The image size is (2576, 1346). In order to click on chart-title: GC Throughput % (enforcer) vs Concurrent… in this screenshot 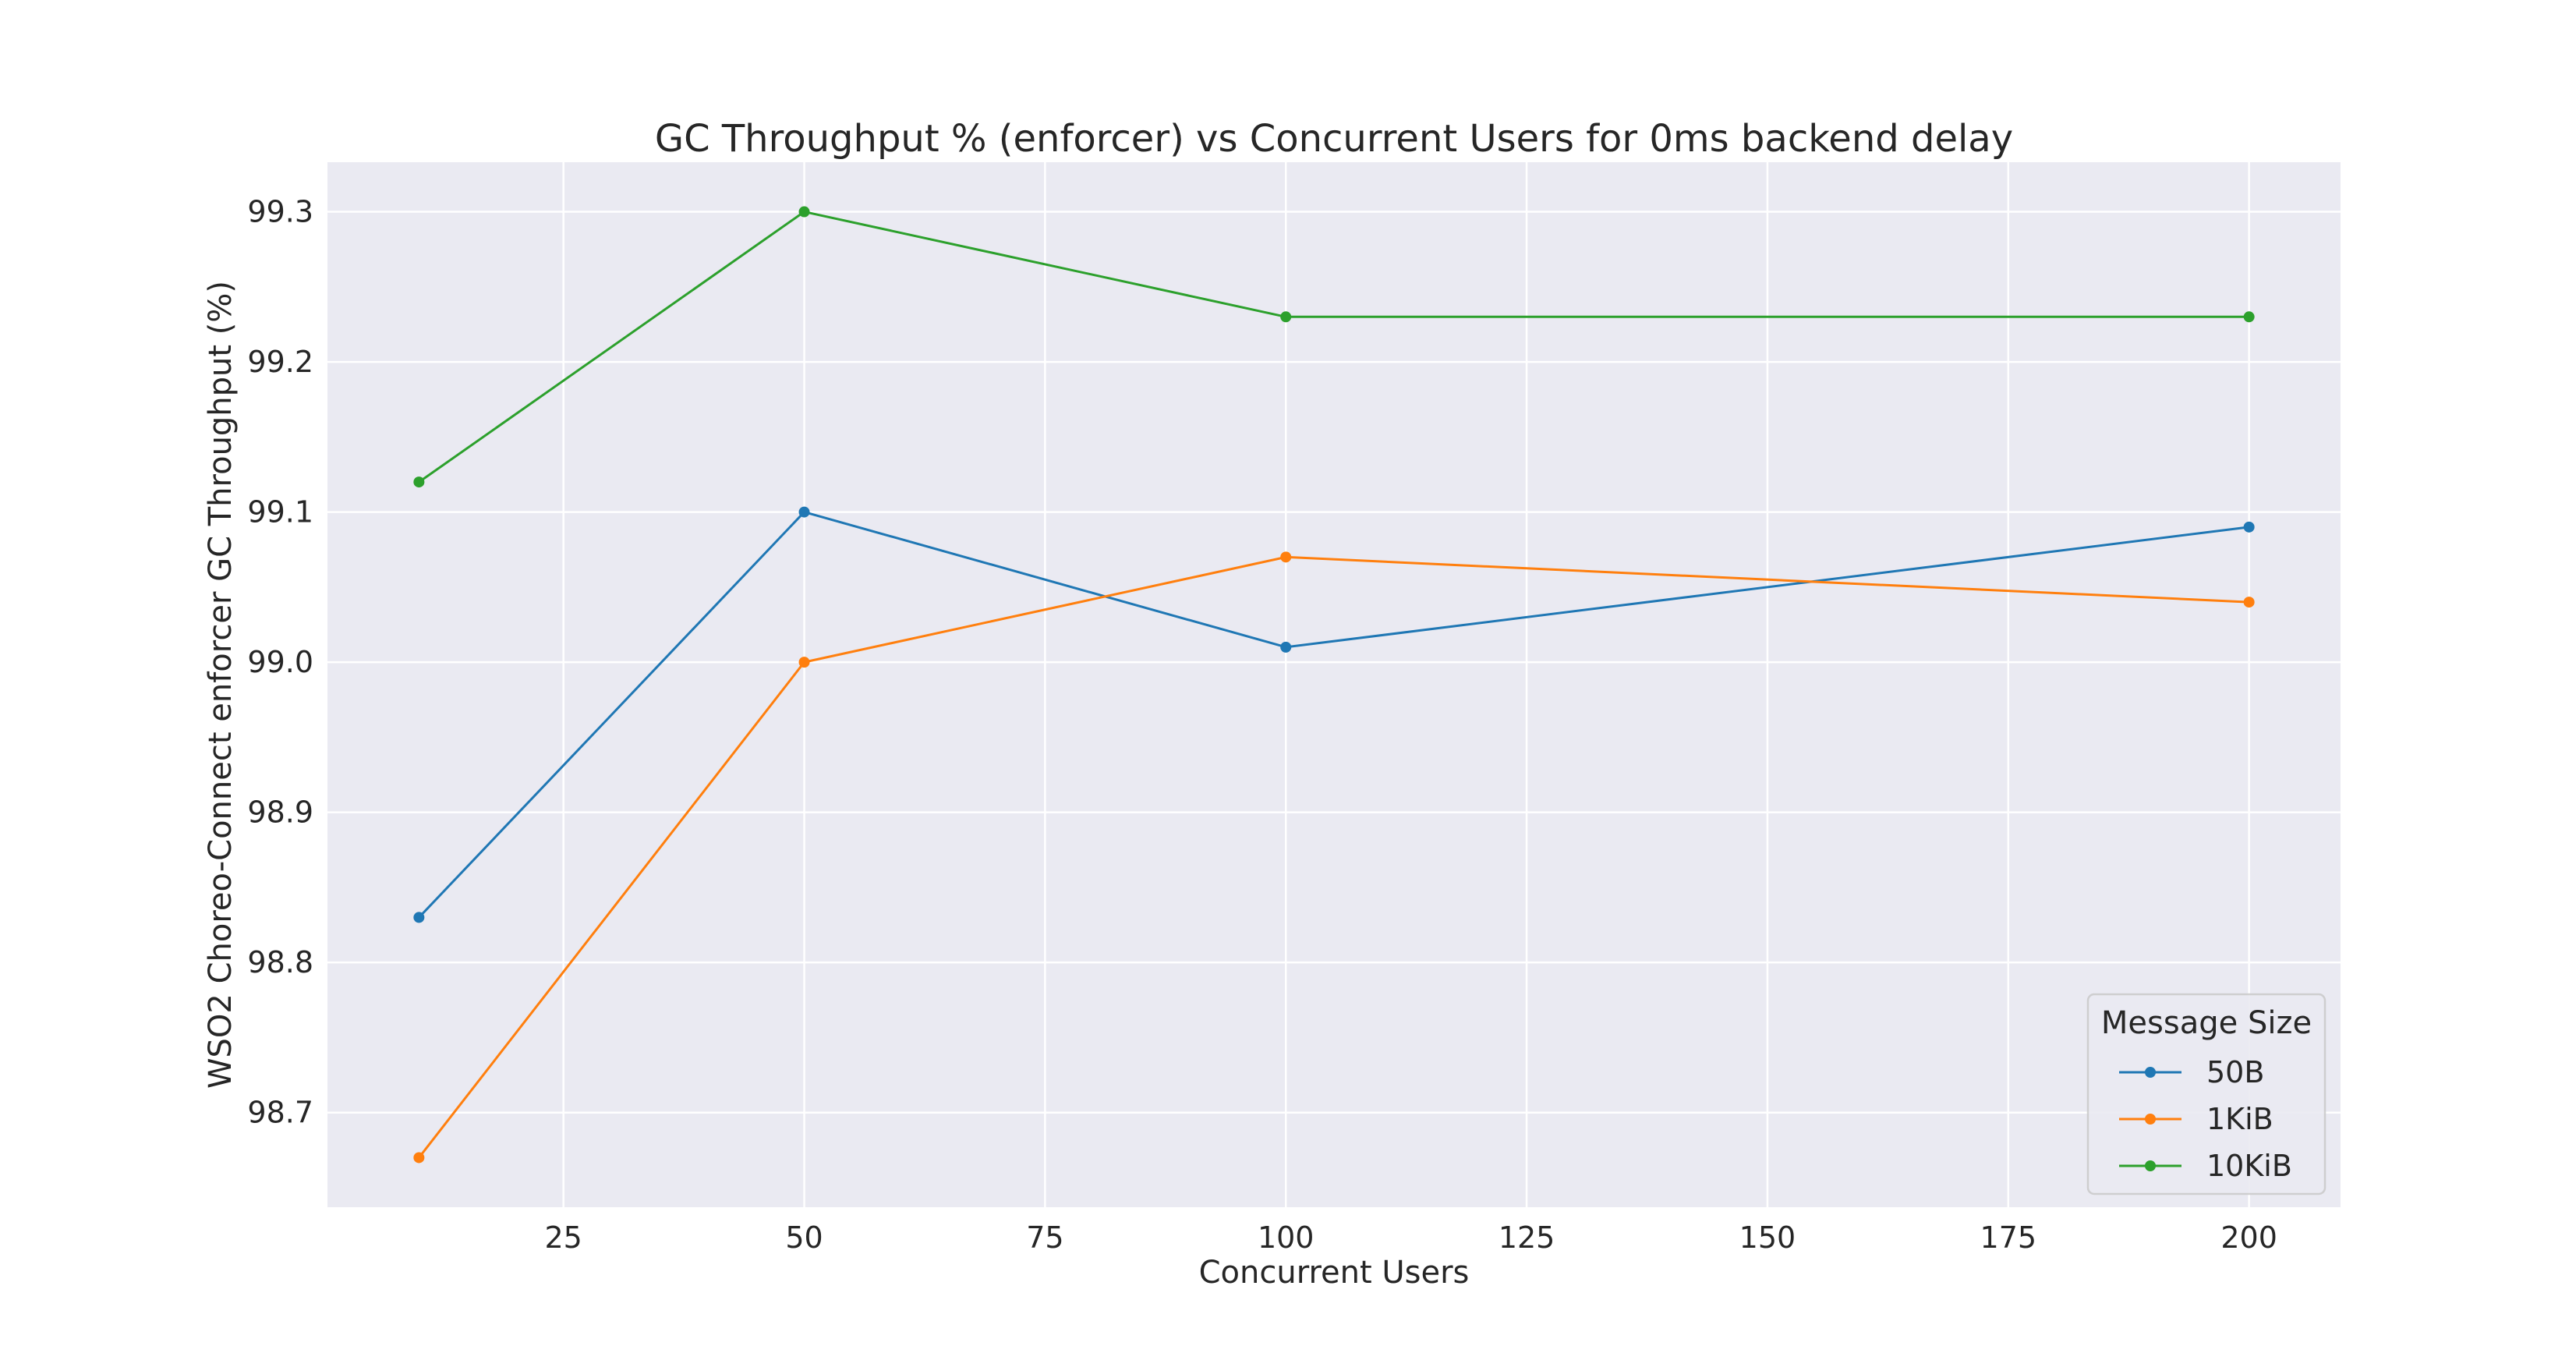, I will do `click(1334, 139)`.